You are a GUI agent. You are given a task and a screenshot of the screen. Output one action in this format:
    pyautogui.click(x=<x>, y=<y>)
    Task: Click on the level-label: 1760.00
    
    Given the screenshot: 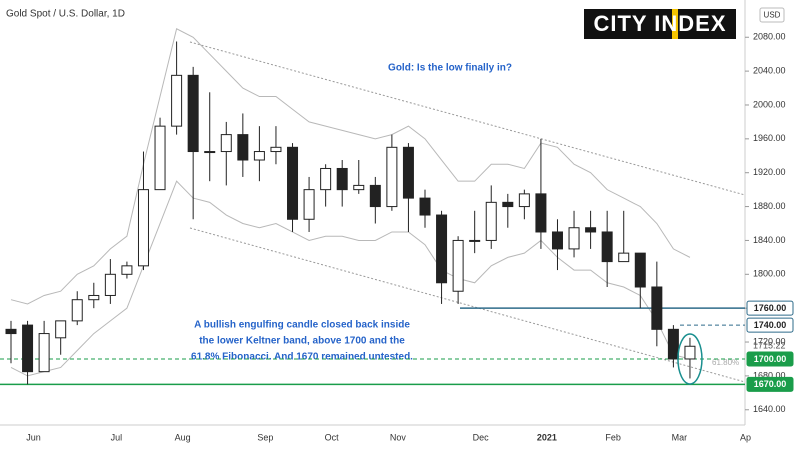 What is the action you would take?
    pyautogui.click(x=770, y=308)
    